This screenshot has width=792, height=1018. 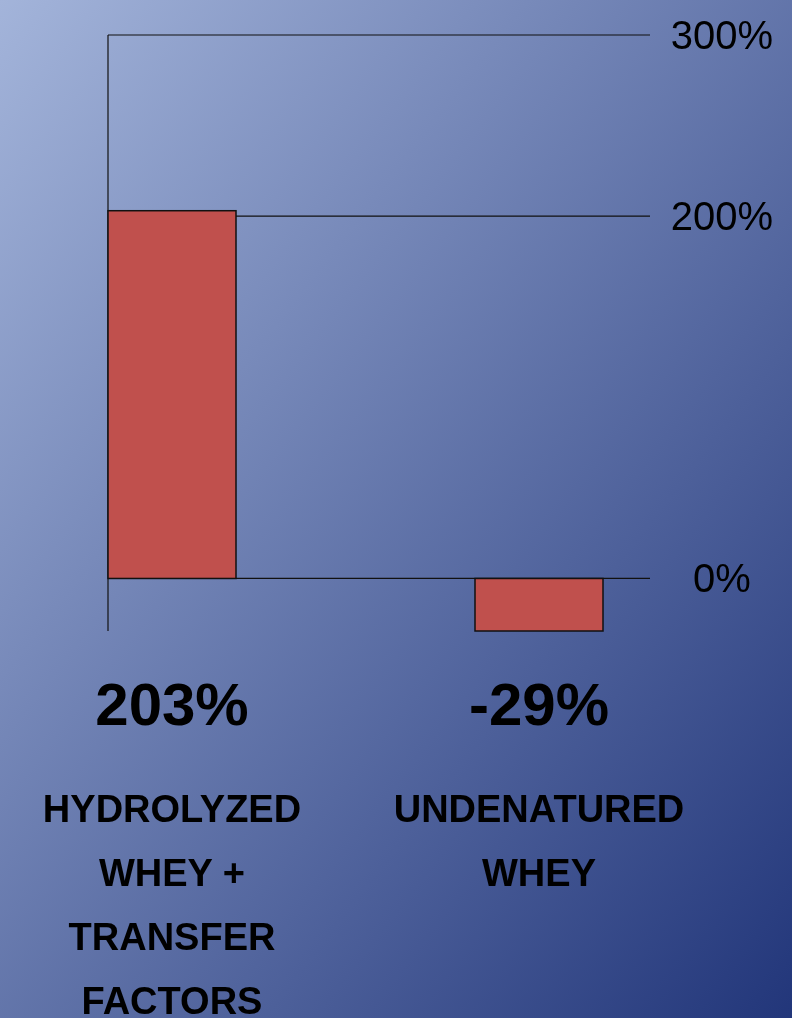 What do you see at coordinates (172, 704) in the screenshot?
I see `data-label: 203%` at bounding box center [172, 704].